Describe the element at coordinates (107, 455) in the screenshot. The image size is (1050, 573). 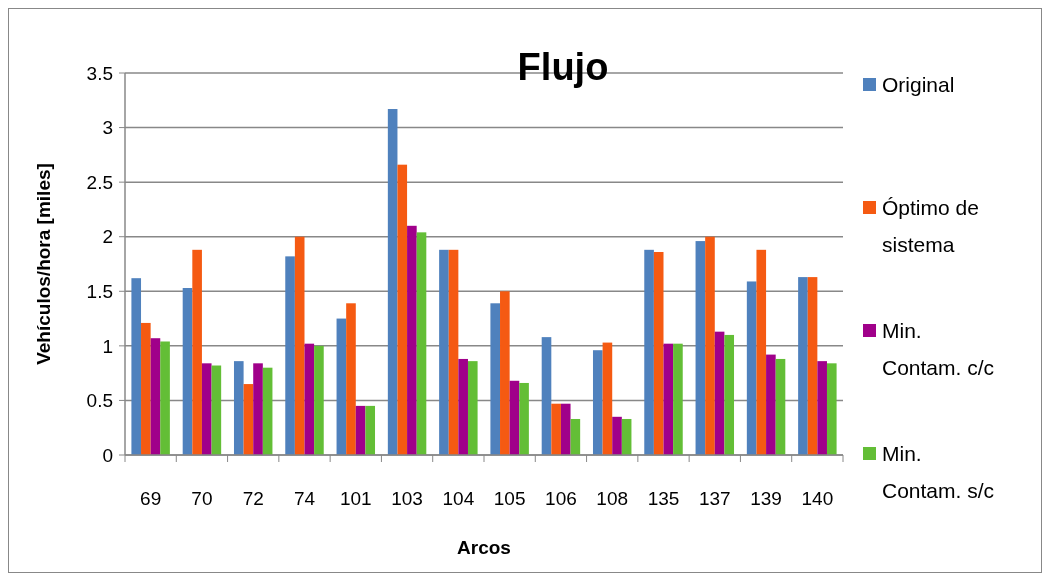
I see `y-tick-label: 0` at that location.